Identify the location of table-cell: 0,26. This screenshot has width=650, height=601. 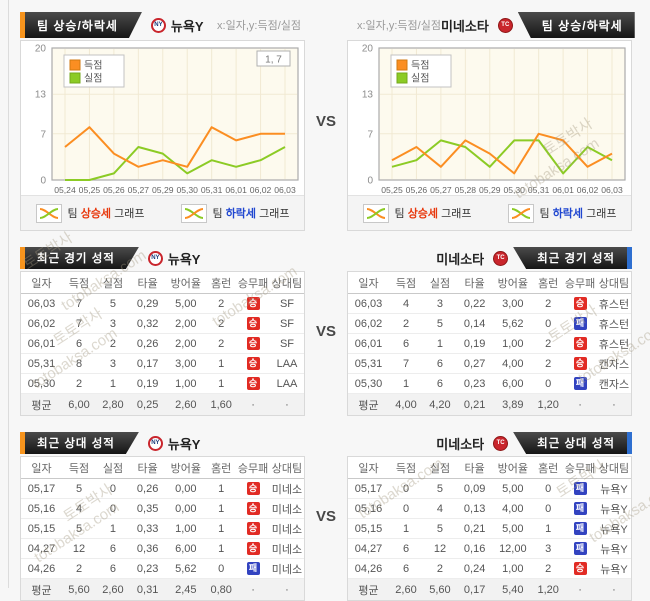
(147, 343).